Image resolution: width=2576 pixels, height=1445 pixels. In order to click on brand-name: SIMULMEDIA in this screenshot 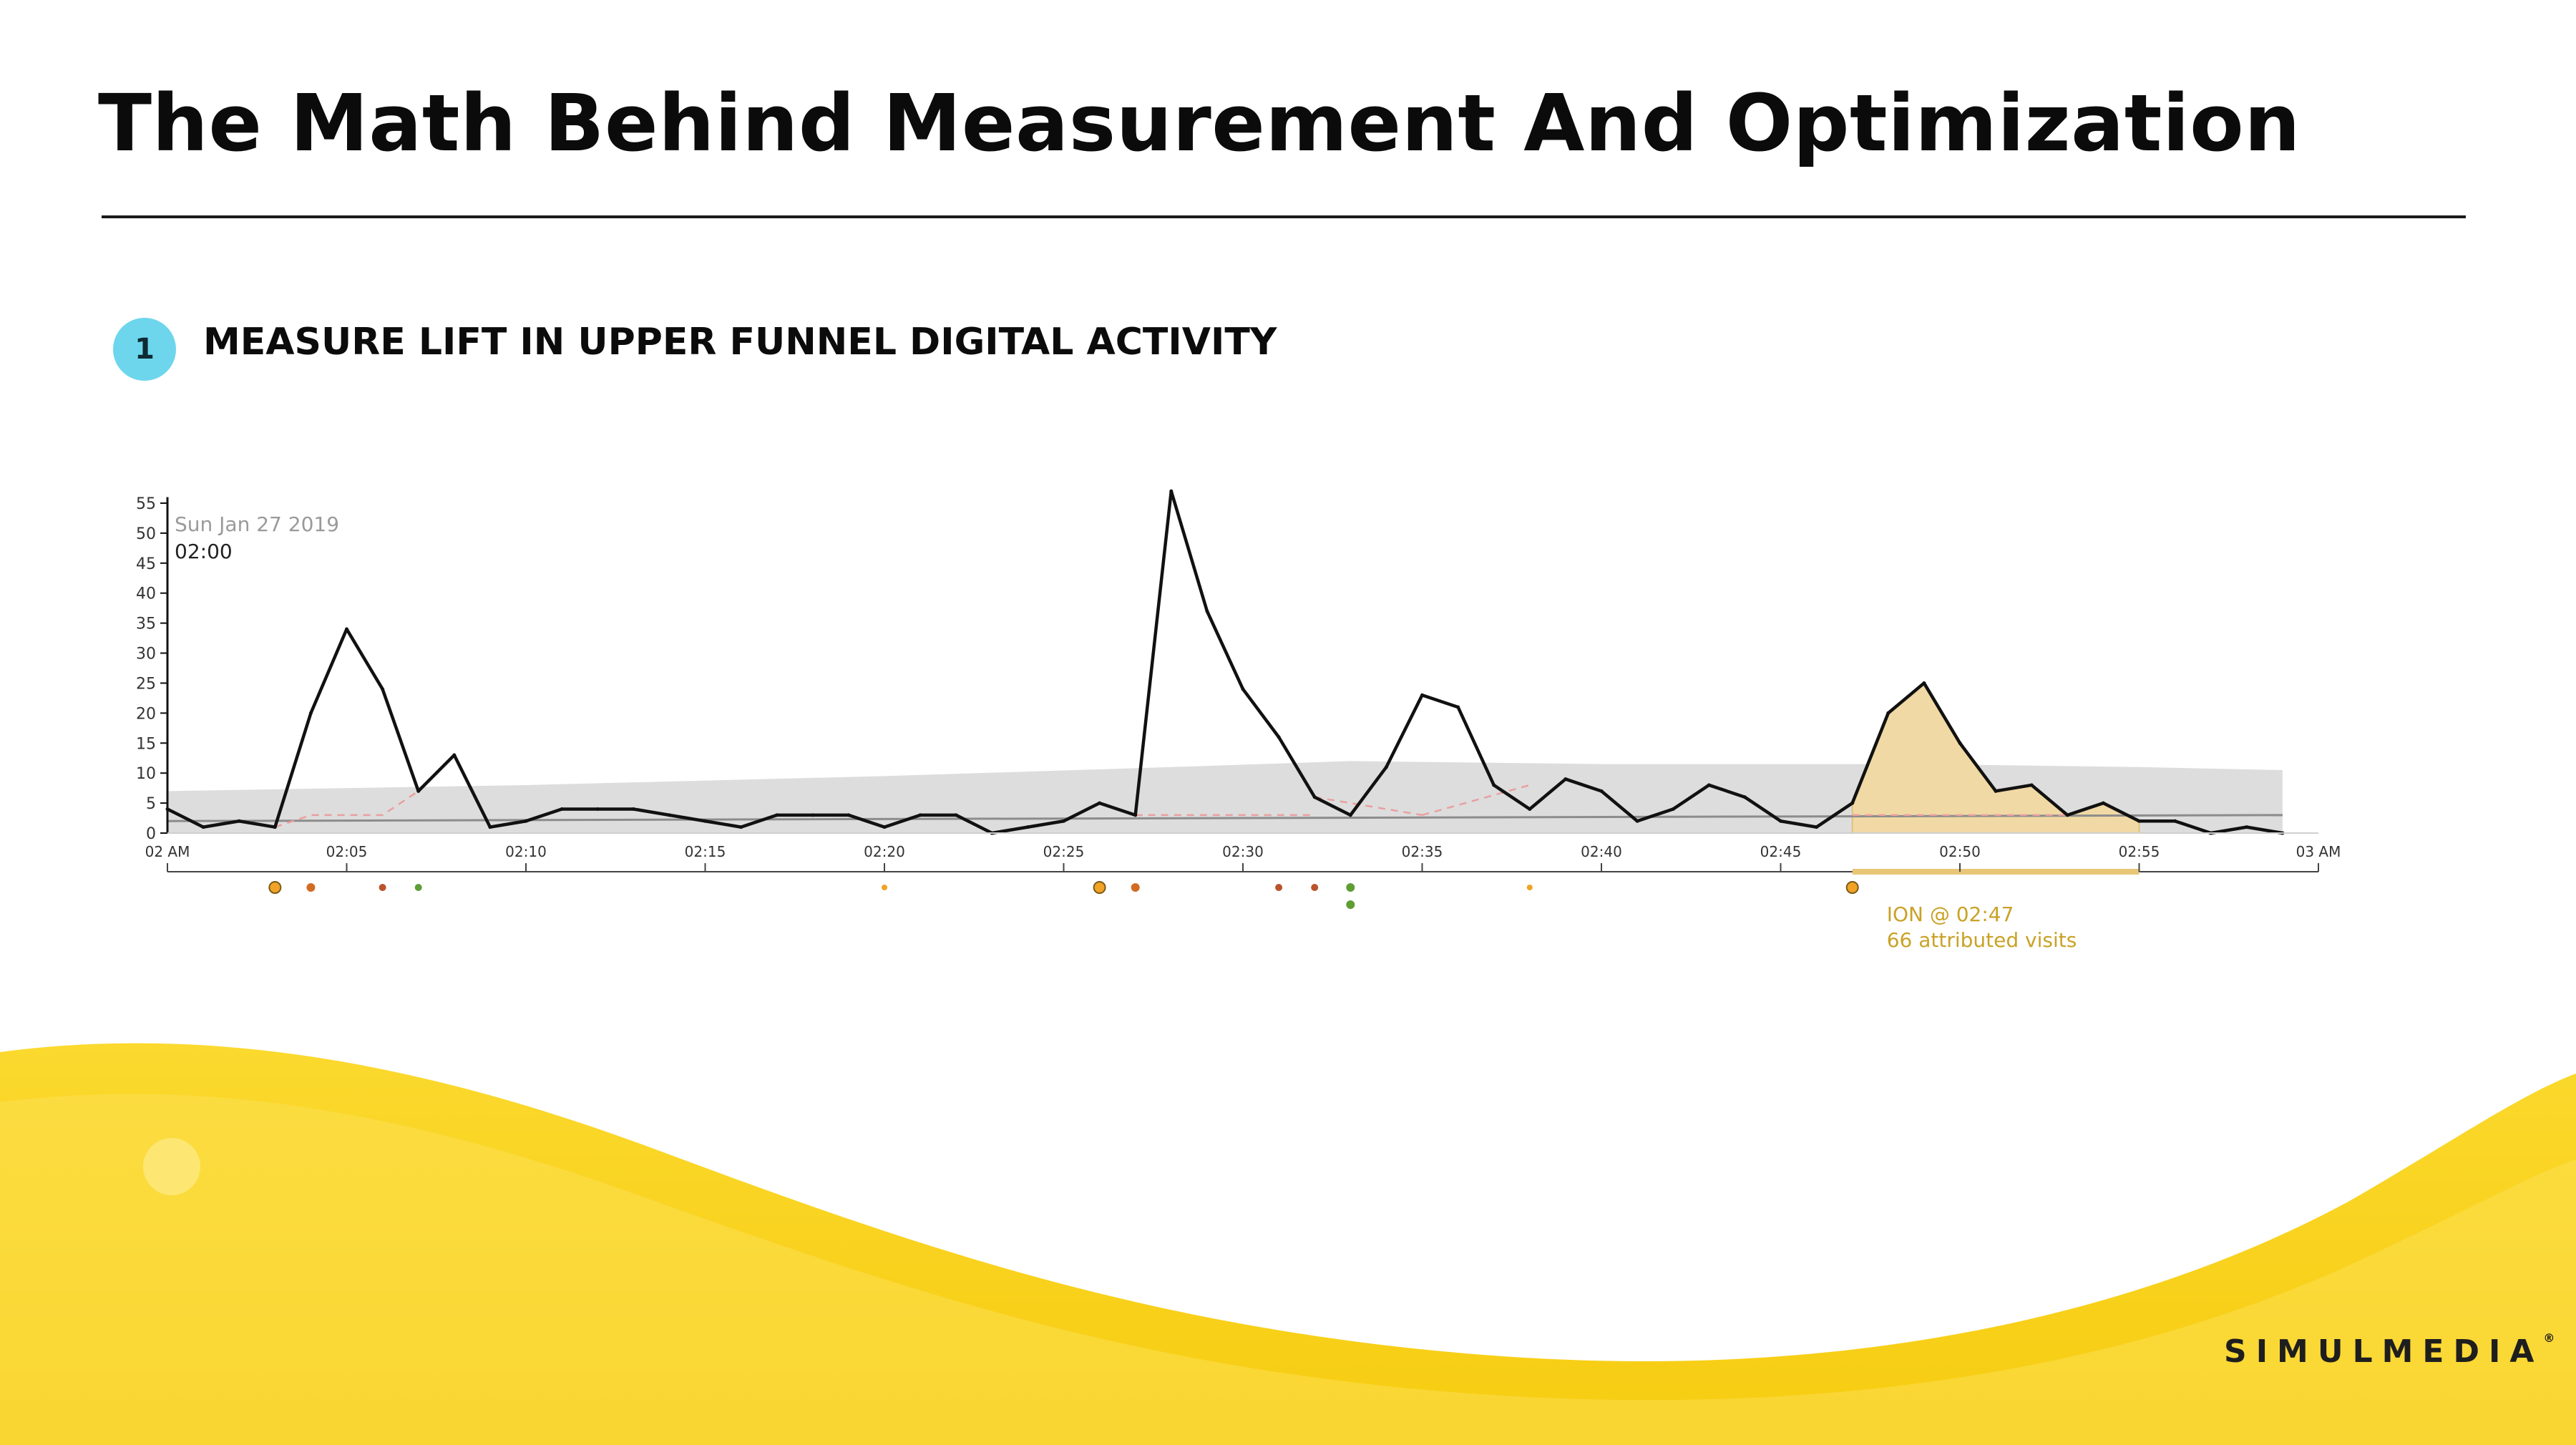, I will do `click(2384, 1351)`.